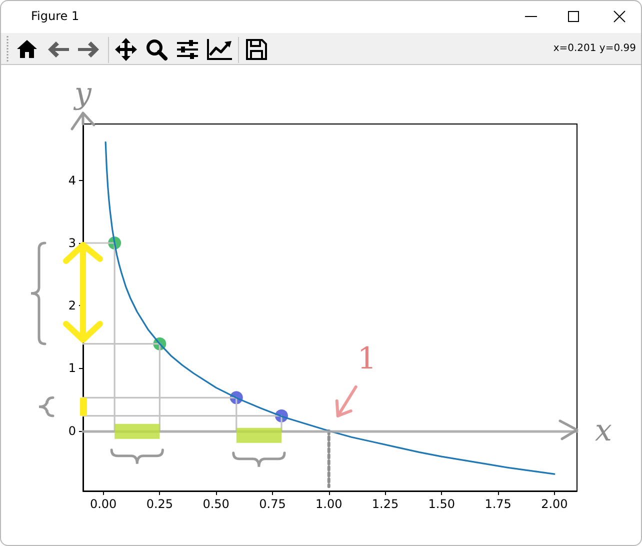 The width and height of the screenshot is (642, 546). Describe the element at coordinates (385, 504) in the screenshot. I see `x-tick-label: 1.25` at that location.